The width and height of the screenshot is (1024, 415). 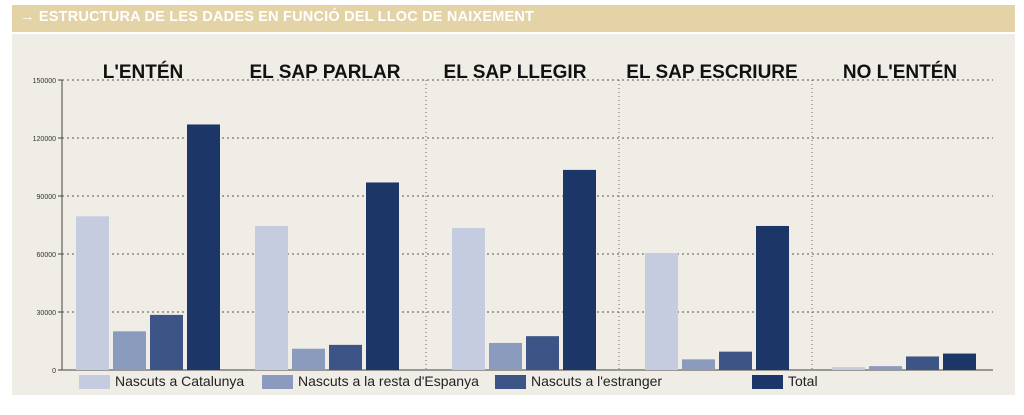 I want to click on category-label: EL SAP PARLAR, so click(x=325, y=72).